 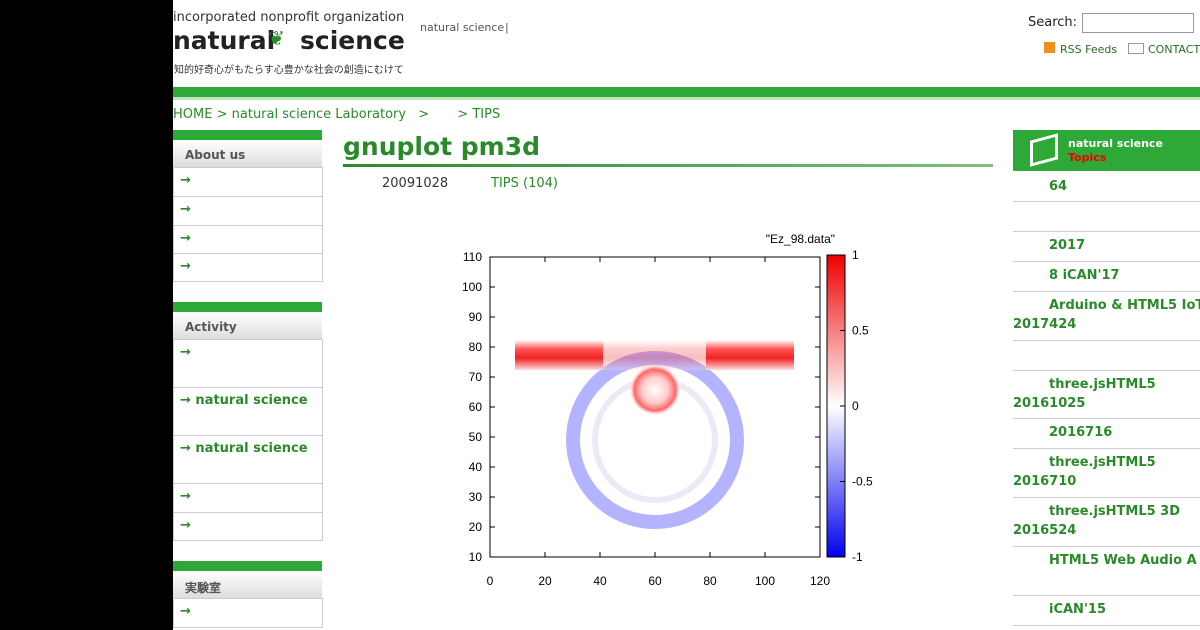 What do you see at coordinates (1106, 571) in the screenshot?
I see `topic-item: HTML5 Web Audio A` at bounding box center [1106, 571].